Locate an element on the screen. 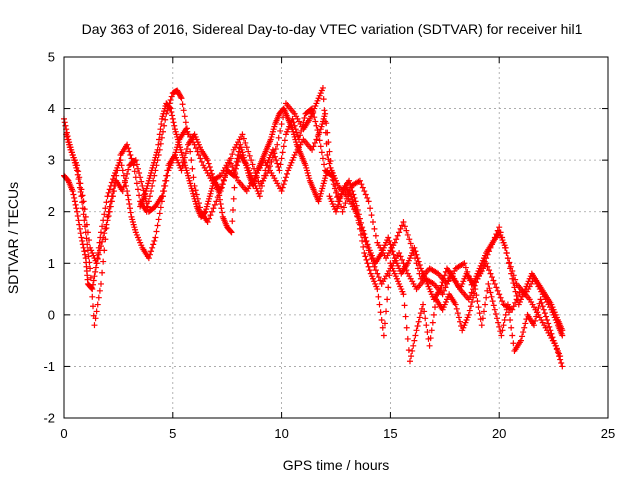 The image size is (640, 480). y-axis-label: SDTVAR / TECUs is located at coordinates (13, 238).